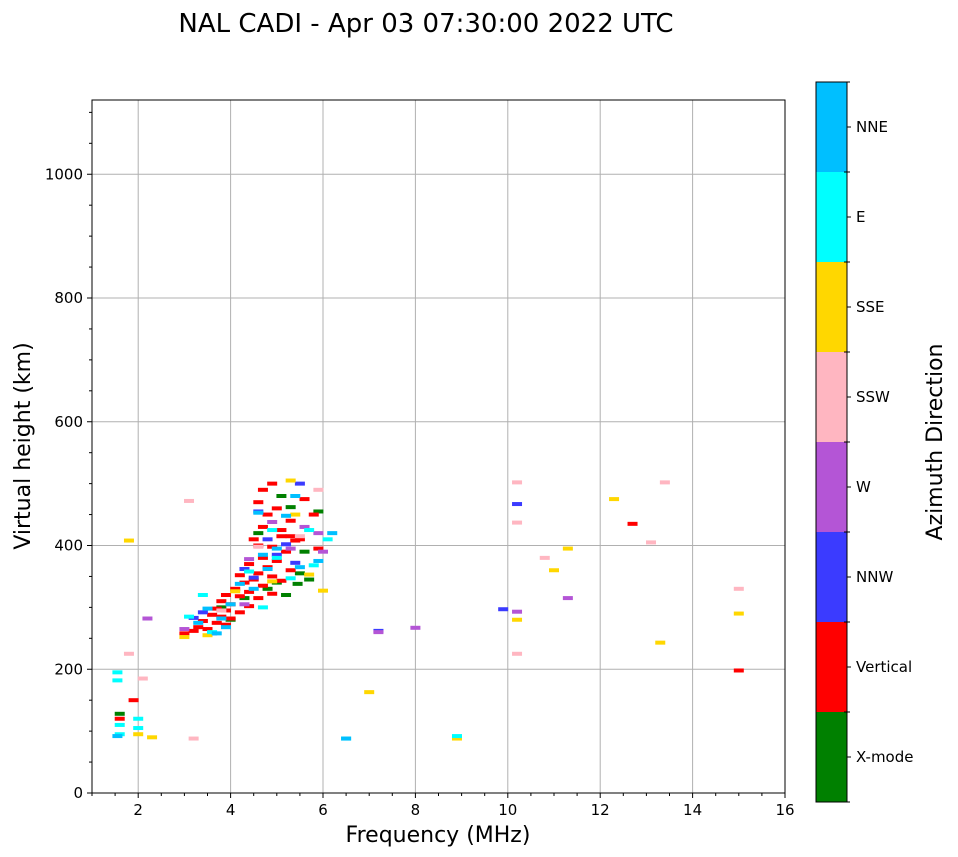 The height and width of the screenshot is (857, 958). I want to click on colorbar-frame, so click(831, 442).